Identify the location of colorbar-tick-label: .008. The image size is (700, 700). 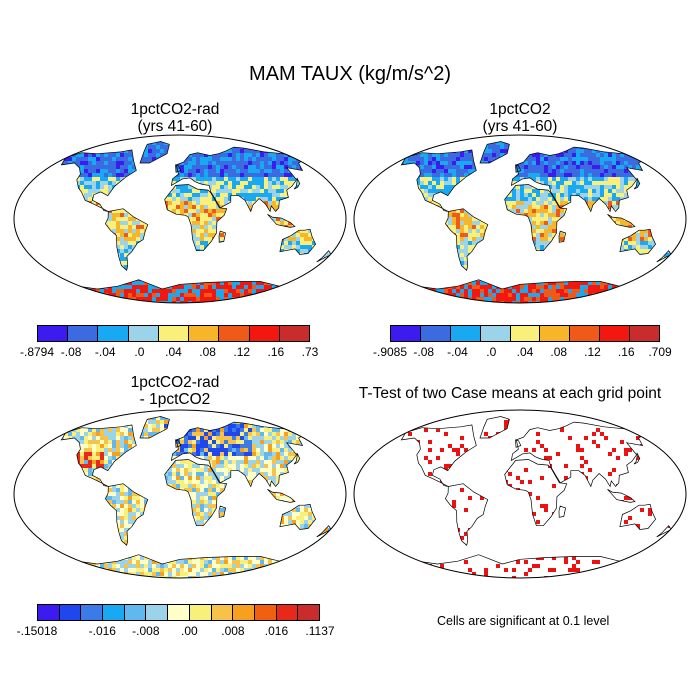
(233, 631).